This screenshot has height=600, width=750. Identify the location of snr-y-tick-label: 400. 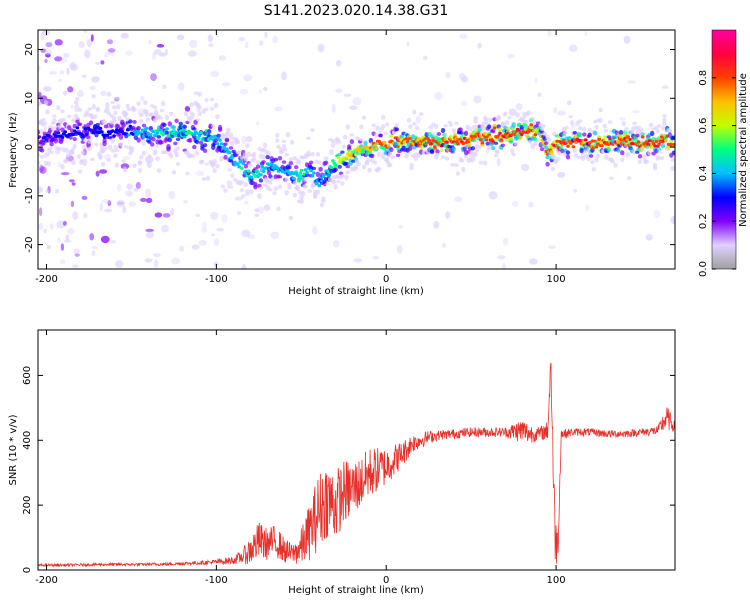
(27, 440).